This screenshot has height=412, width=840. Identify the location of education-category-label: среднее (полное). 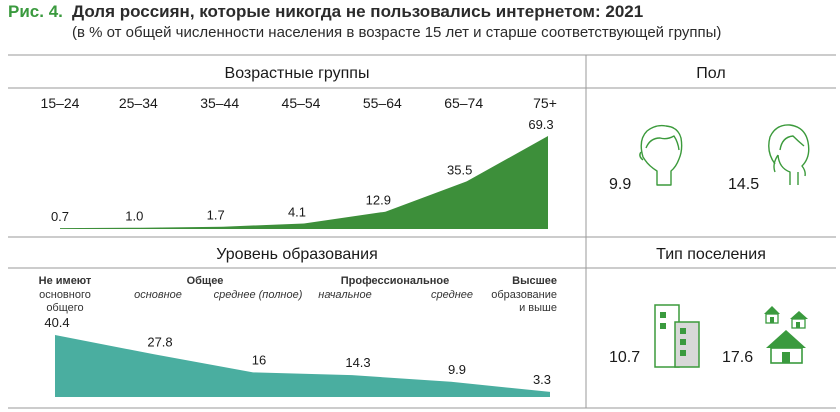
(258, 295).